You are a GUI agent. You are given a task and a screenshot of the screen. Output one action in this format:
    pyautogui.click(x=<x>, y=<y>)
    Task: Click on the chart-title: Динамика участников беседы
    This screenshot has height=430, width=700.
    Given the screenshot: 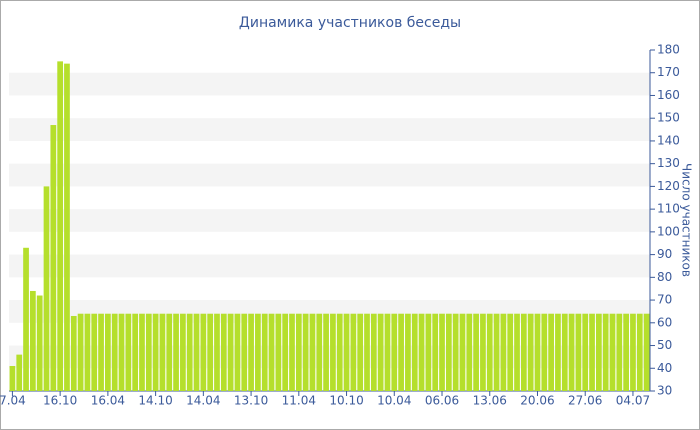 What is the action you would take?
    pyautogui.click(x=350, y=23)
    